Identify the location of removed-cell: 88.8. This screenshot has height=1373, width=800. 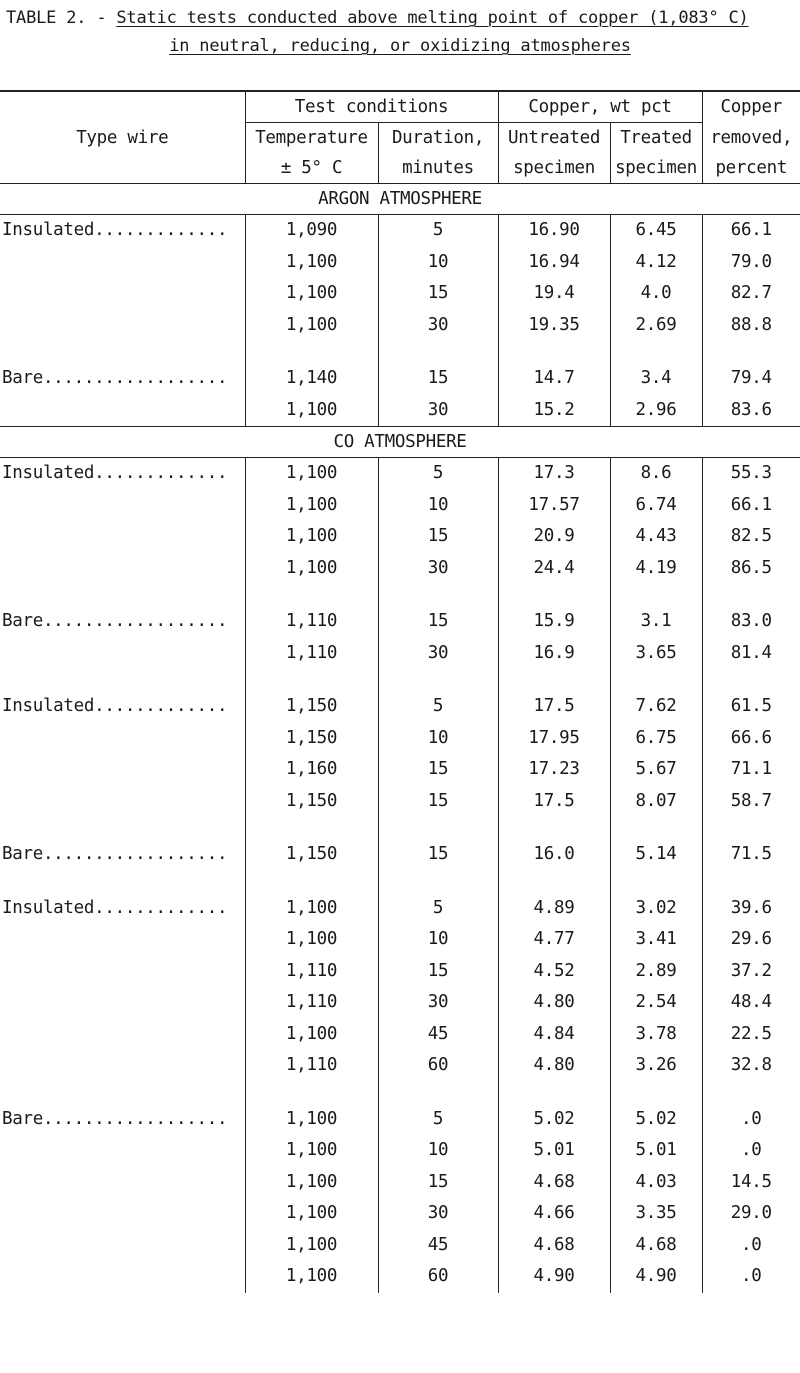
(751, 324).